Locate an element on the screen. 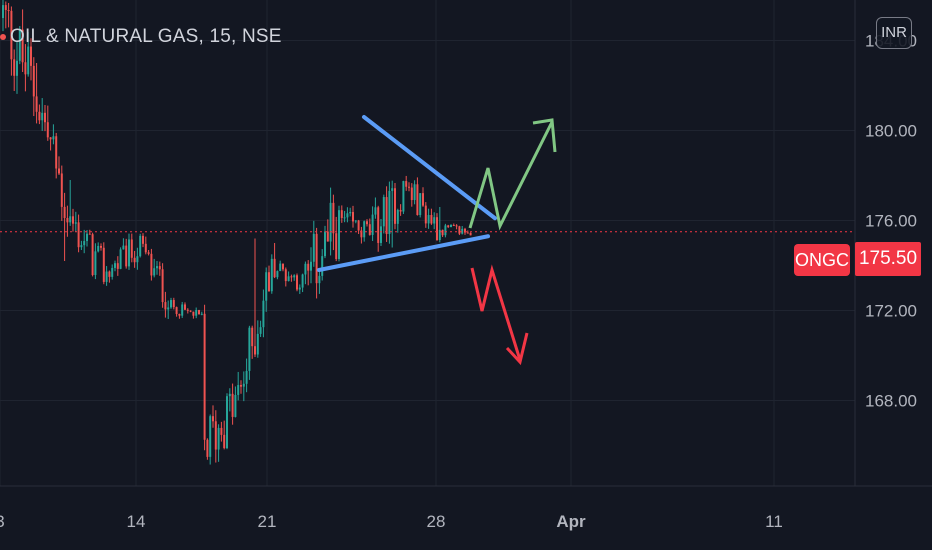 This screenshot has height=550, width=932. bearish-arrow is located at coordinates (496, 312).